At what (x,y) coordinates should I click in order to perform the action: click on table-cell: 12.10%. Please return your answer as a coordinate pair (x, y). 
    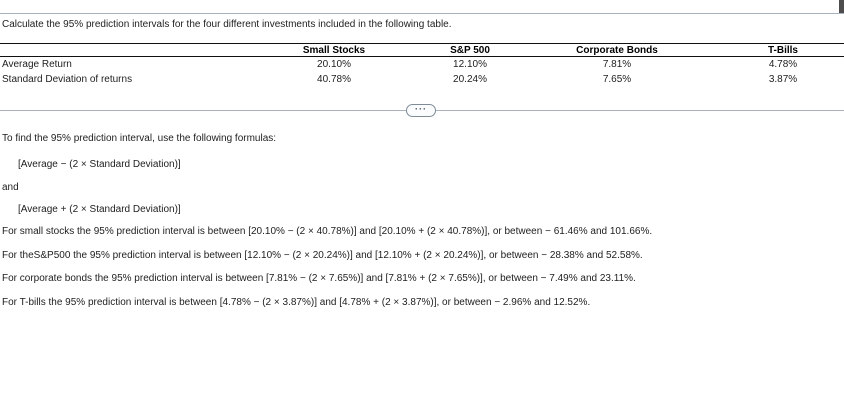
    Looking at the image, I should click on (470, 64).